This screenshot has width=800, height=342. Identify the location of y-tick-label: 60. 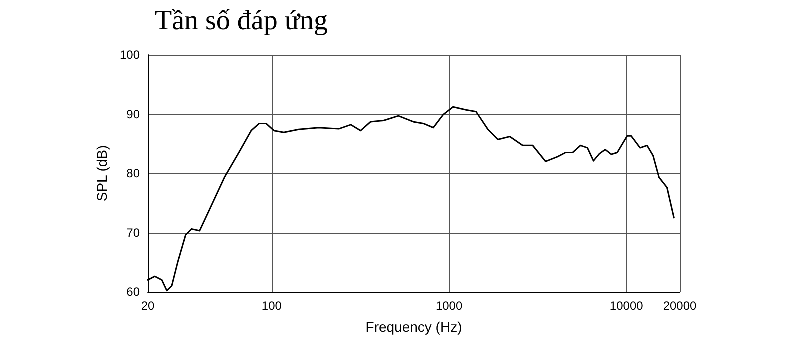
(133, 292).